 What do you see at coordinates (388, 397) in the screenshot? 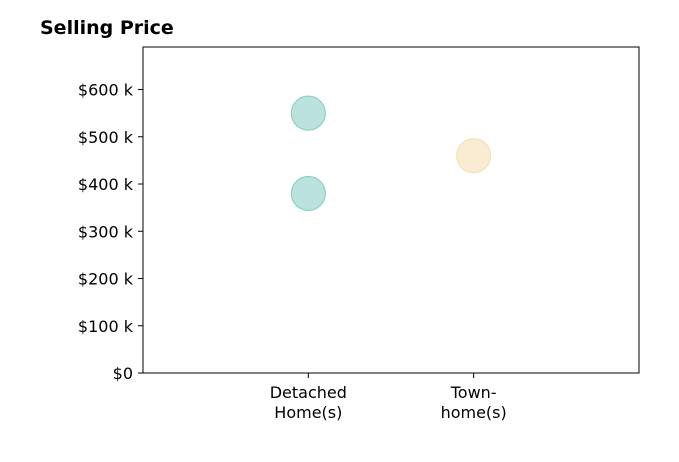
I see `x-axis: Detached Home(s) Town-home(s)` at bounding box center [388, 397].